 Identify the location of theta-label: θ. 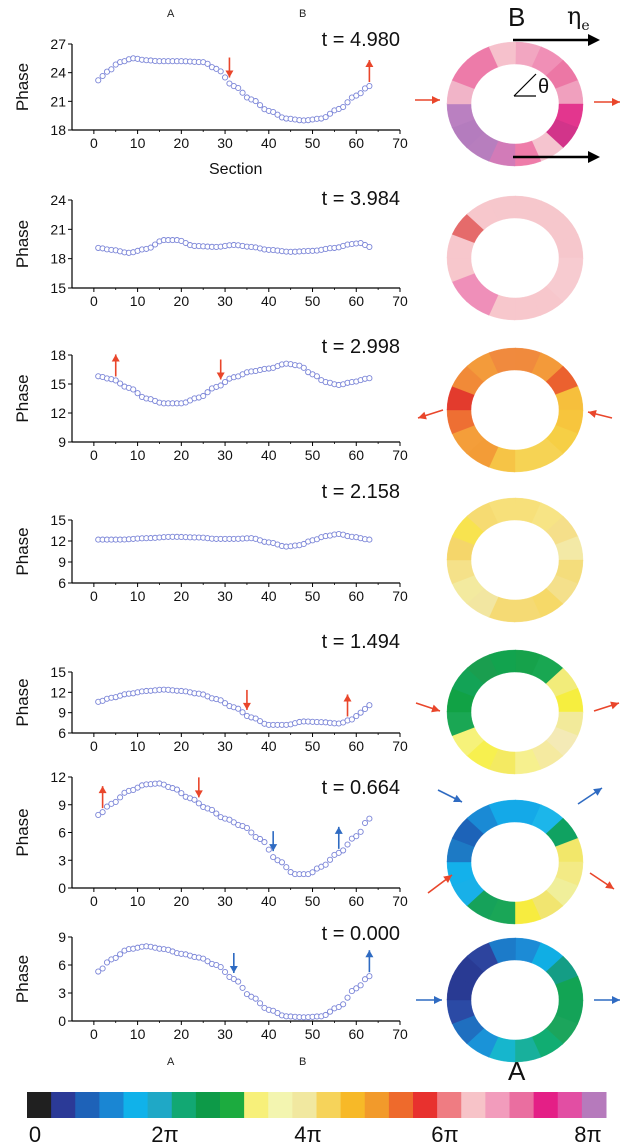
(543, 87).